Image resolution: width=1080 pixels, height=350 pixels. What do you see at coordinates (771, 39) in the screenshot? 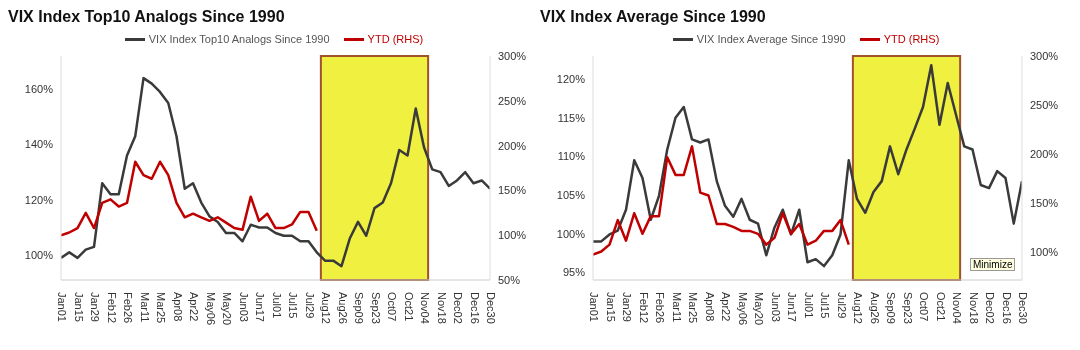
I see `legend-label: VIX Index Average Since 1990` at bounding box center [771, 39].